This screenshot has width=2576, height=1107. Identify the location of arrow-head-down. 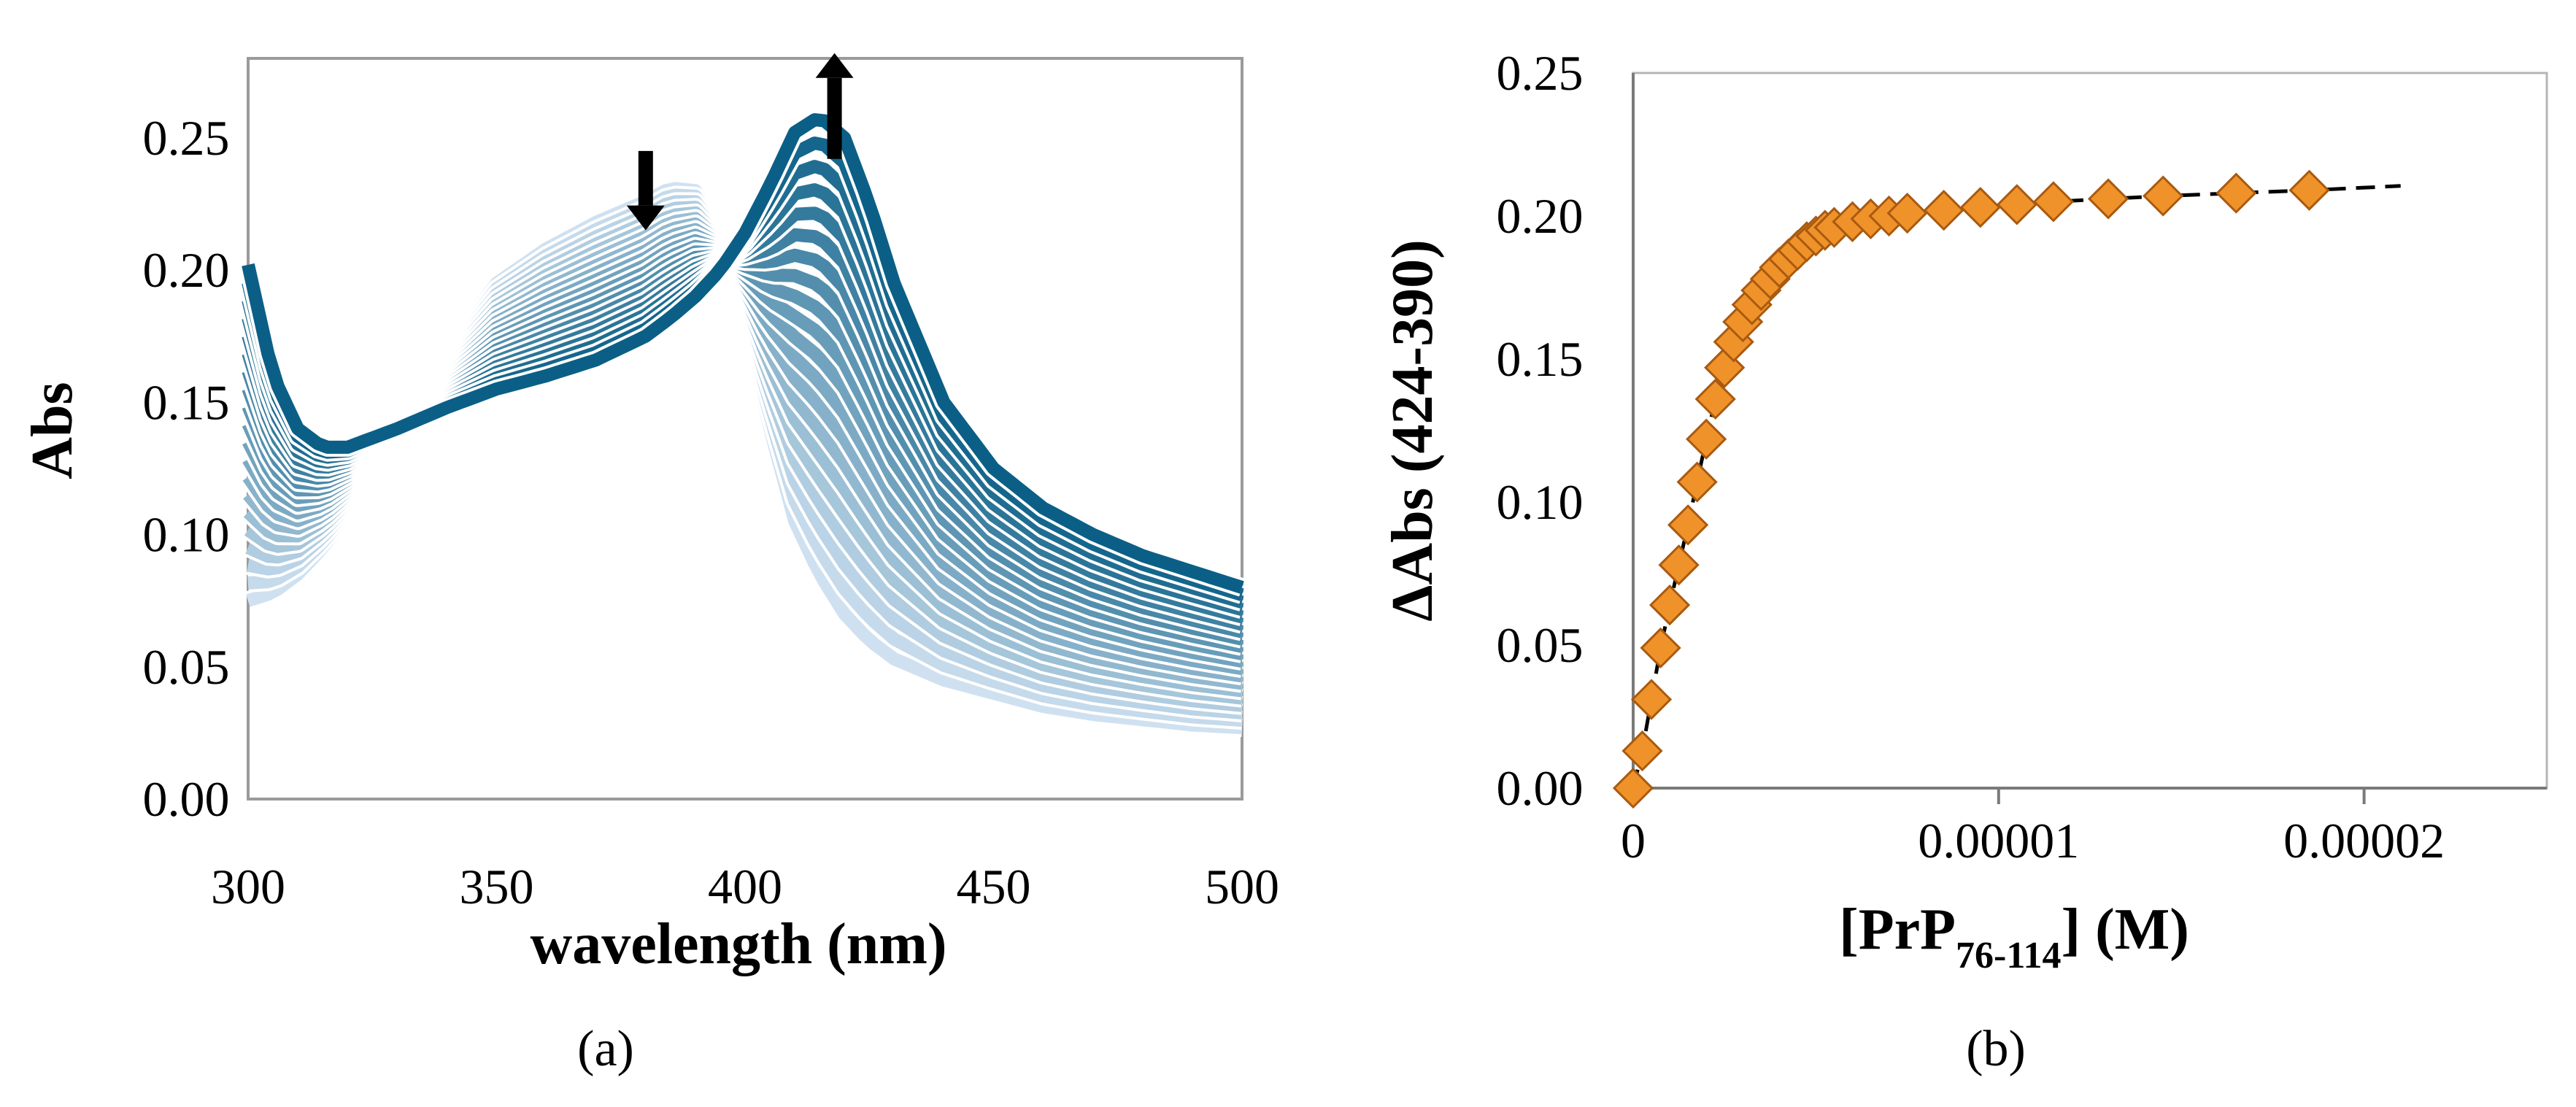
(645, 218).